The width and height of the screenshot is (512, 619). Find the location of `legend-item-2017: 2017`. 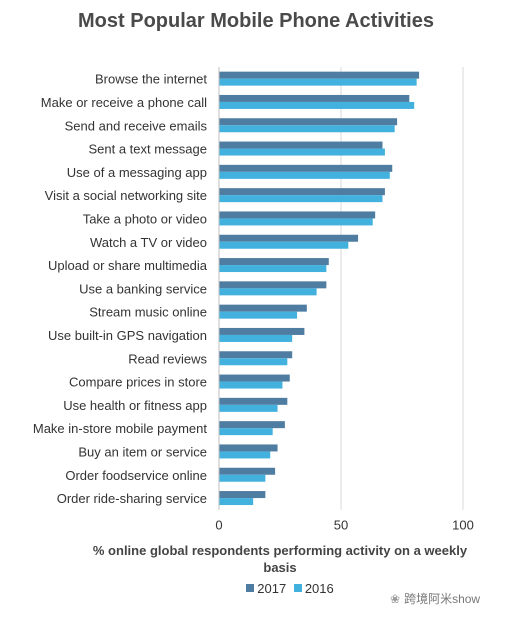

legend-item-2017: 2017 is located at coordinates (266, 588).